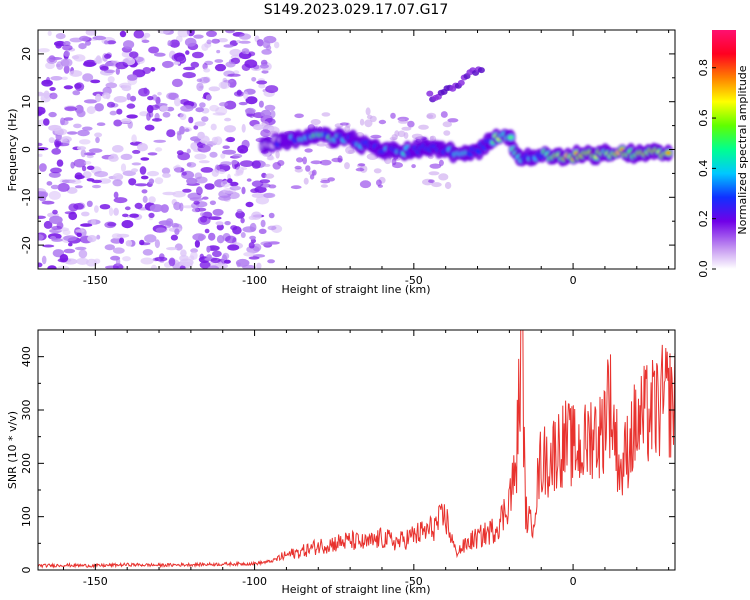 Image resolution: width=750 pixels, height=600 pixels. What do you see at coordinates (703, 118) in the screenshot?
I see `colorbar-tick-label: 0.6` at bounding box center [703, 118].